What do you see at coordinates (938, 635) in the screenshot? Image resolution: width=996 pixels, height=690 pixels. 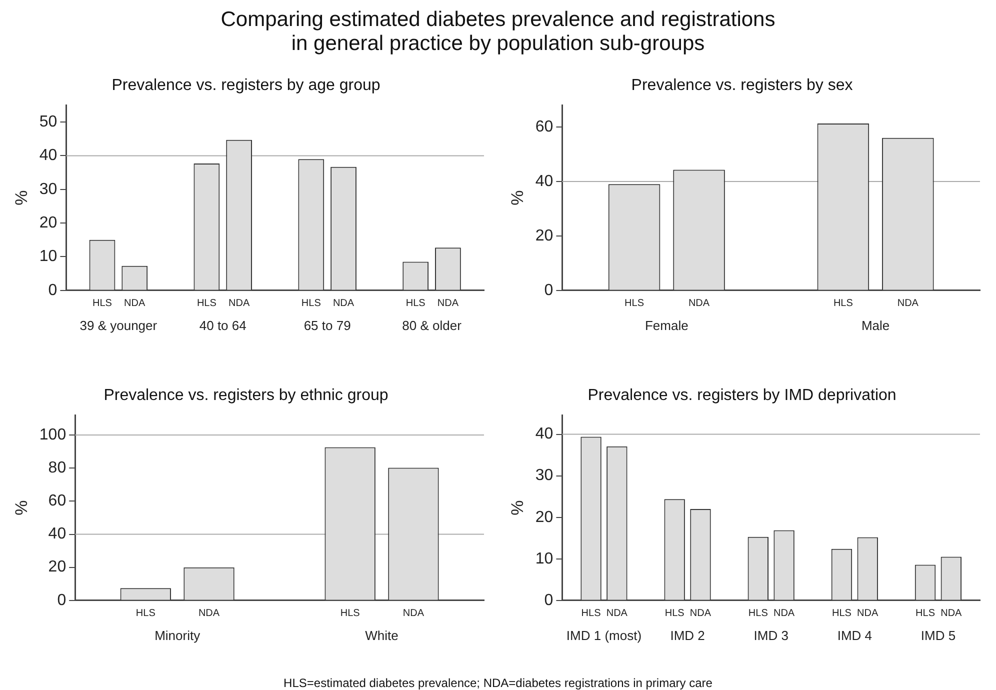 I see `x-tick-label: IMD 5` at bounding box center [938, 635].